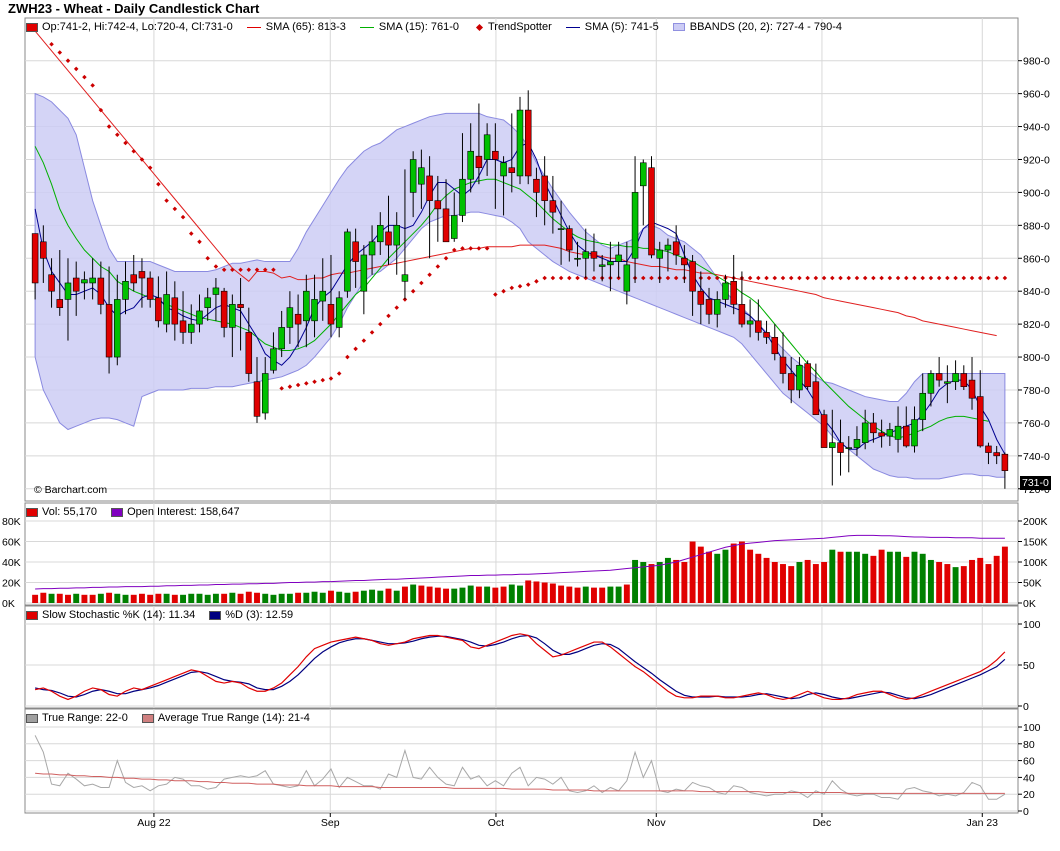  Describe the element at coordinates (656, 823) in the screenshot. I see `x-tick-label: Nov` at that location.